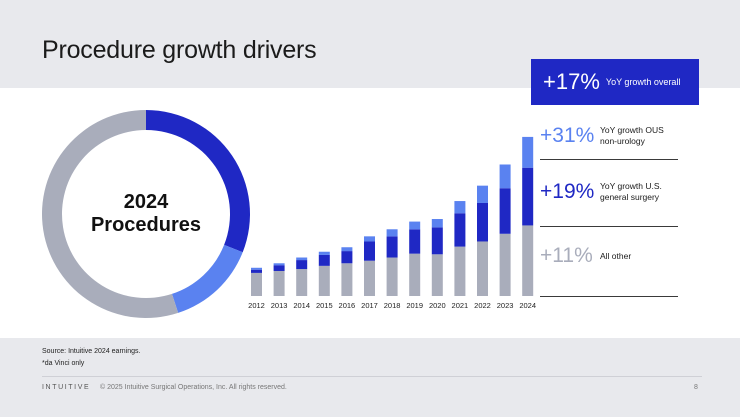 The width and height of the screenshot is (740, 417). I want to click on x-tick-2020: 2020, so click(437, 305).